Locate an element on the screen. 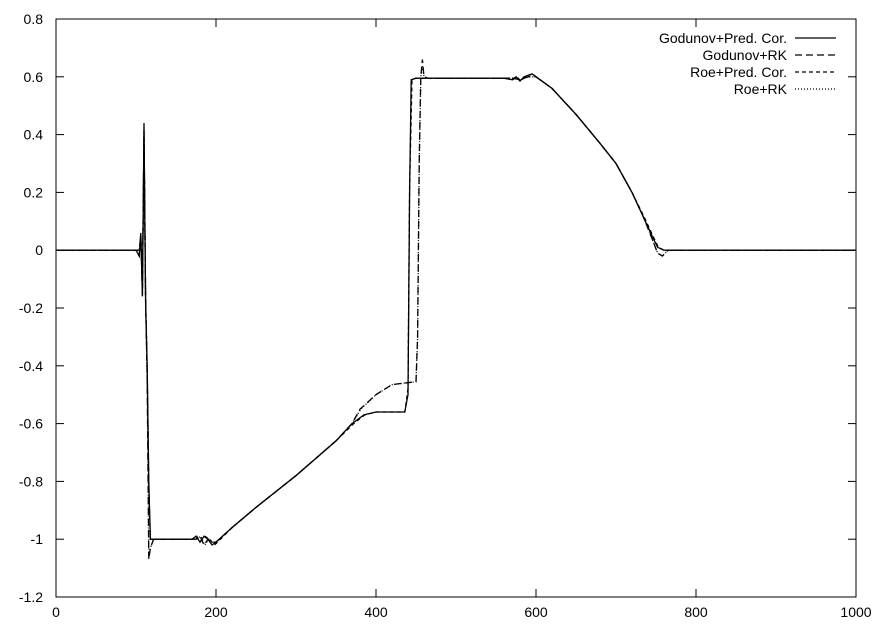  x-tick-label: 0 is located at coordinates (56, 612).